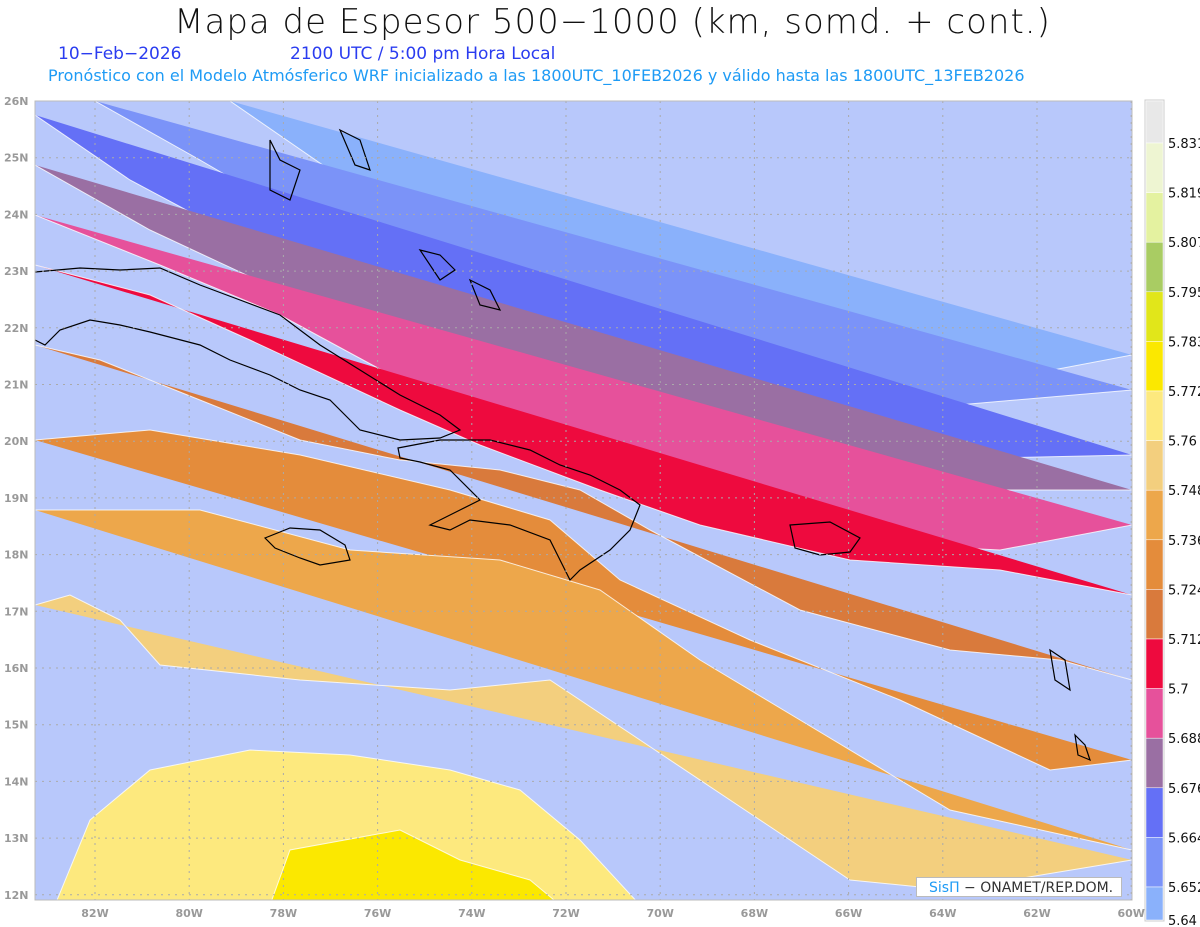  Describe the element at coordinates (1184, 243) in the screenshot. I see `colorbar-label: 5.807` at that location.